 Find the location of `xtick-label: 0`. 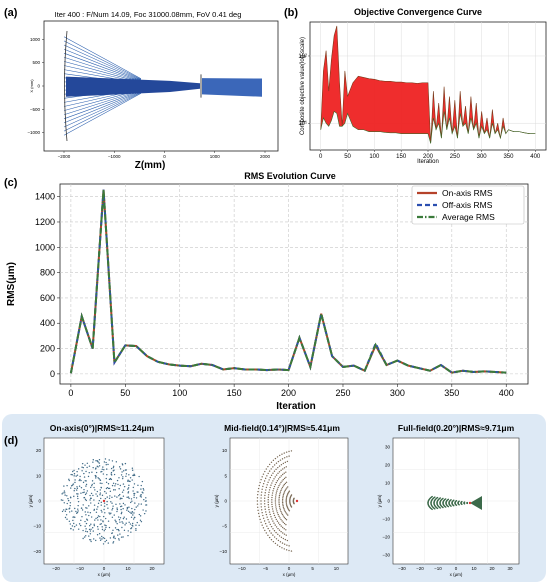

xtick-label: 0 is located at coordinates (104, 568).